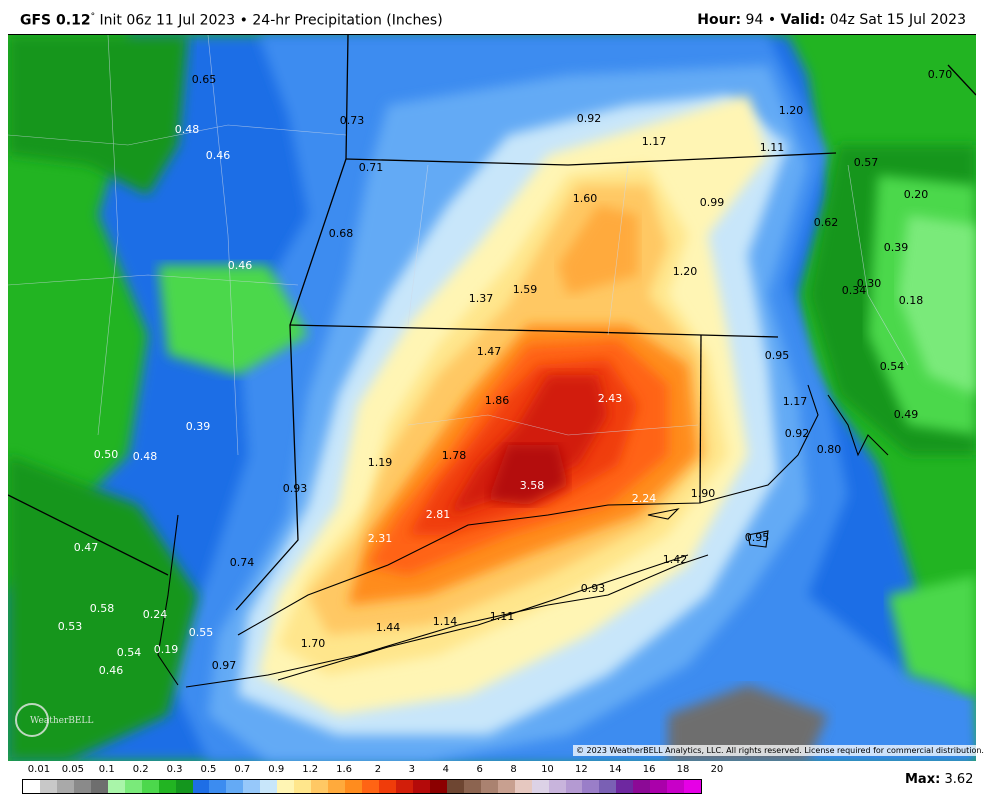 The height and width of the screenshot is (808, 984). I want to click on precip-value-label: 1.60, so click(585, 198).